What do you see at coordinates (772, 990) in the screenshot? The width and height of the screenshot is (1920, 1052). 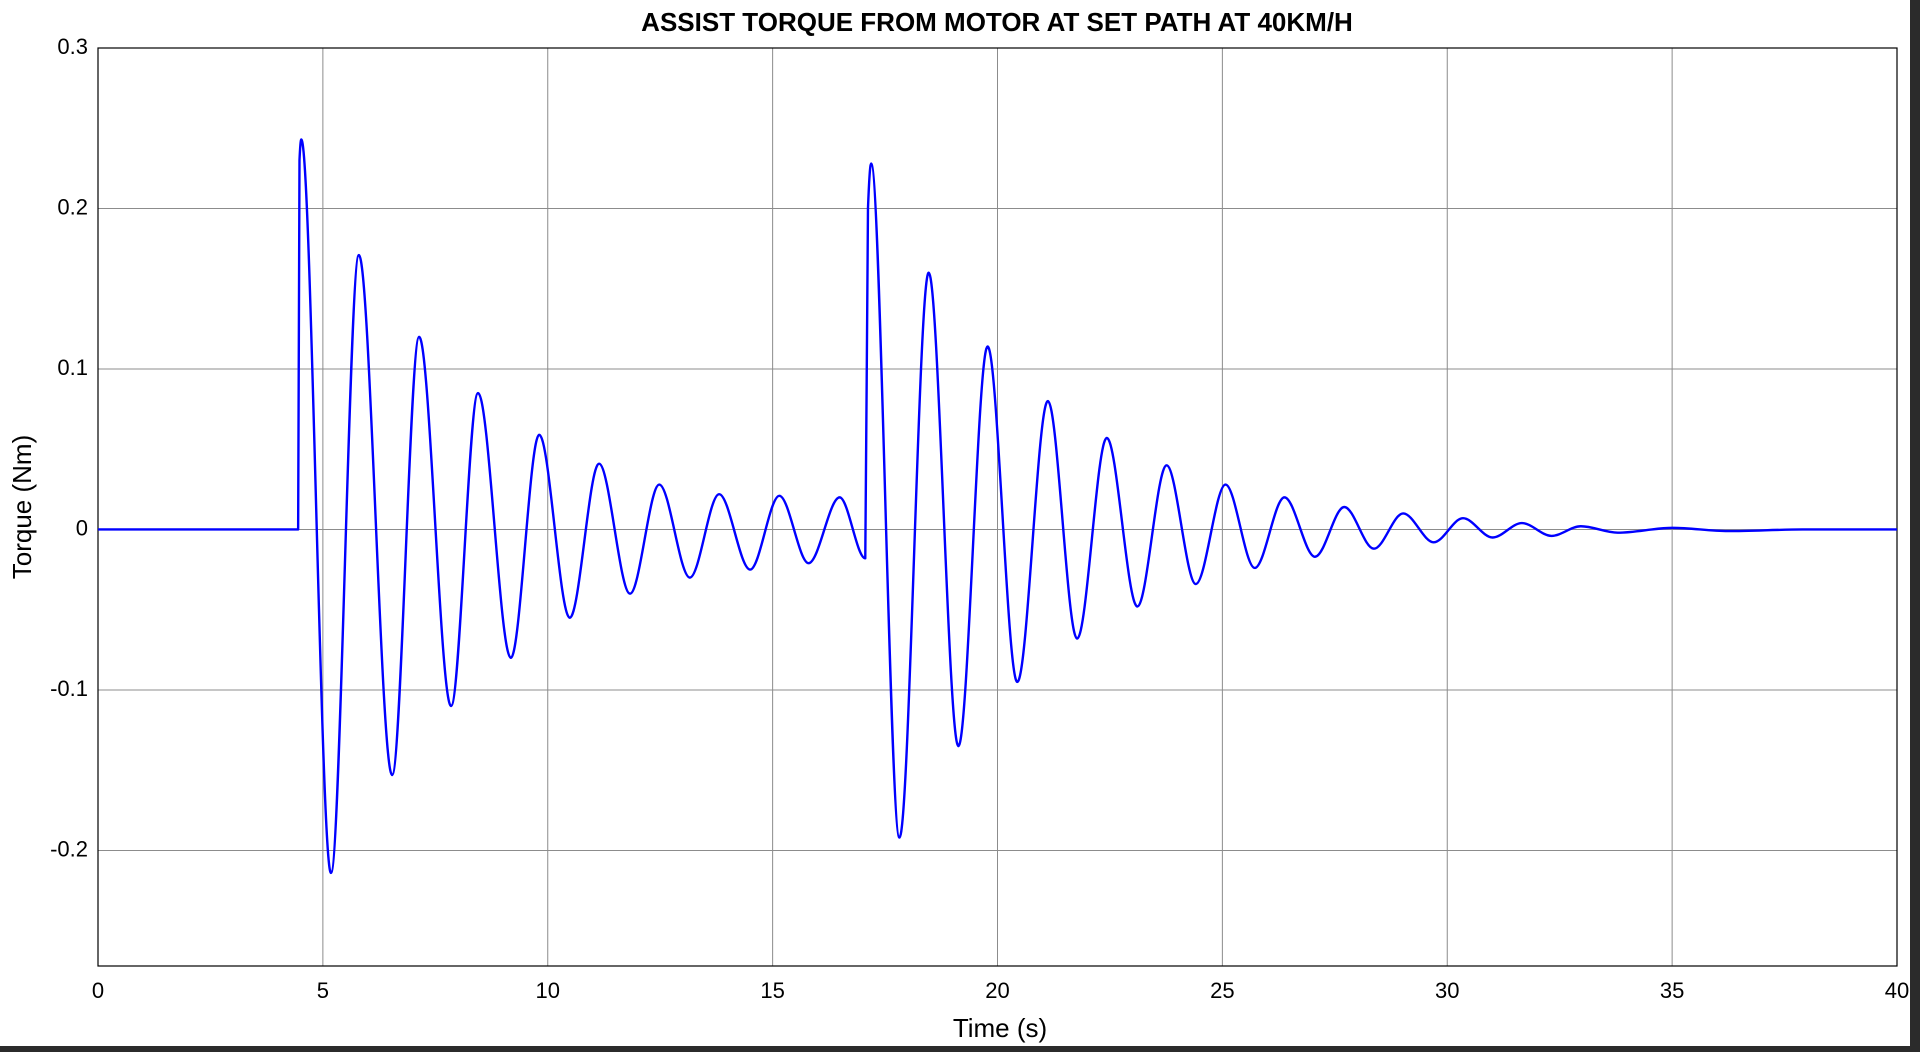 I see `x-tick-label: 15` at bounding box center [772, 990].